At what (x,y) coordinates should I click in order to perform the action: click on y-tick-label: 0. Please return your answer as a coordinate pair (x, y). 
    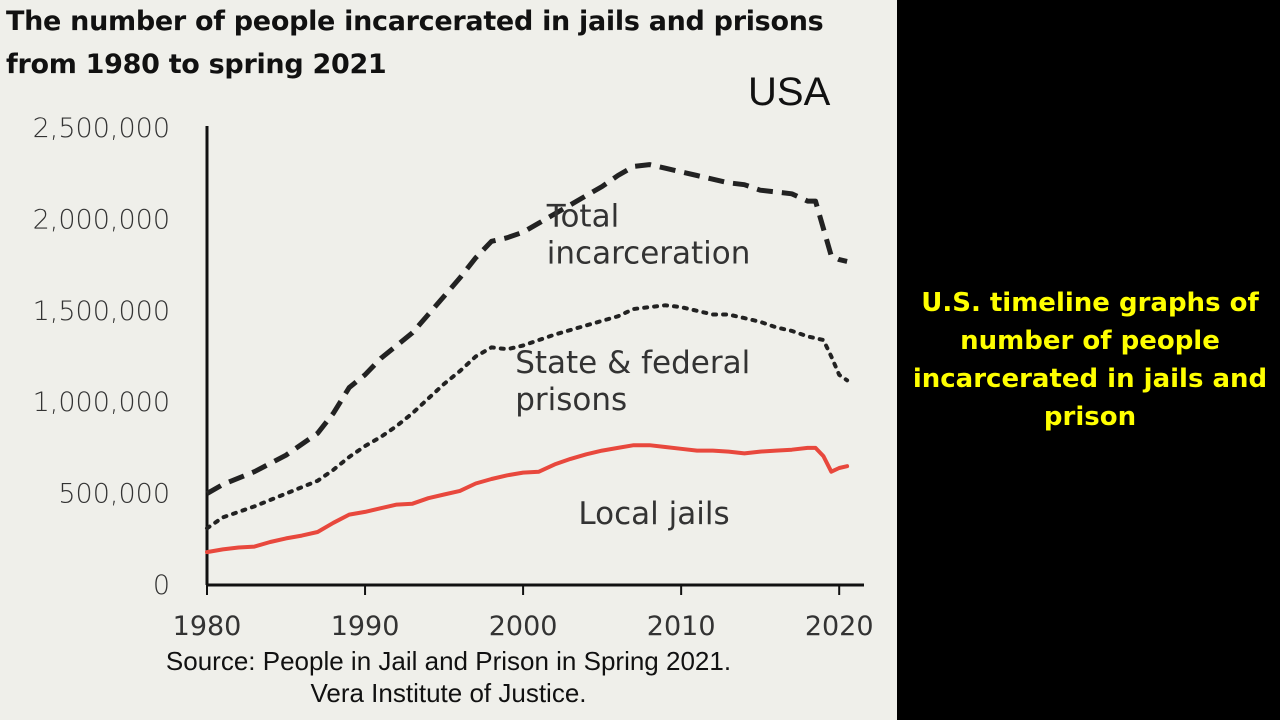
    Looking at the image, I should click on (161, 585).